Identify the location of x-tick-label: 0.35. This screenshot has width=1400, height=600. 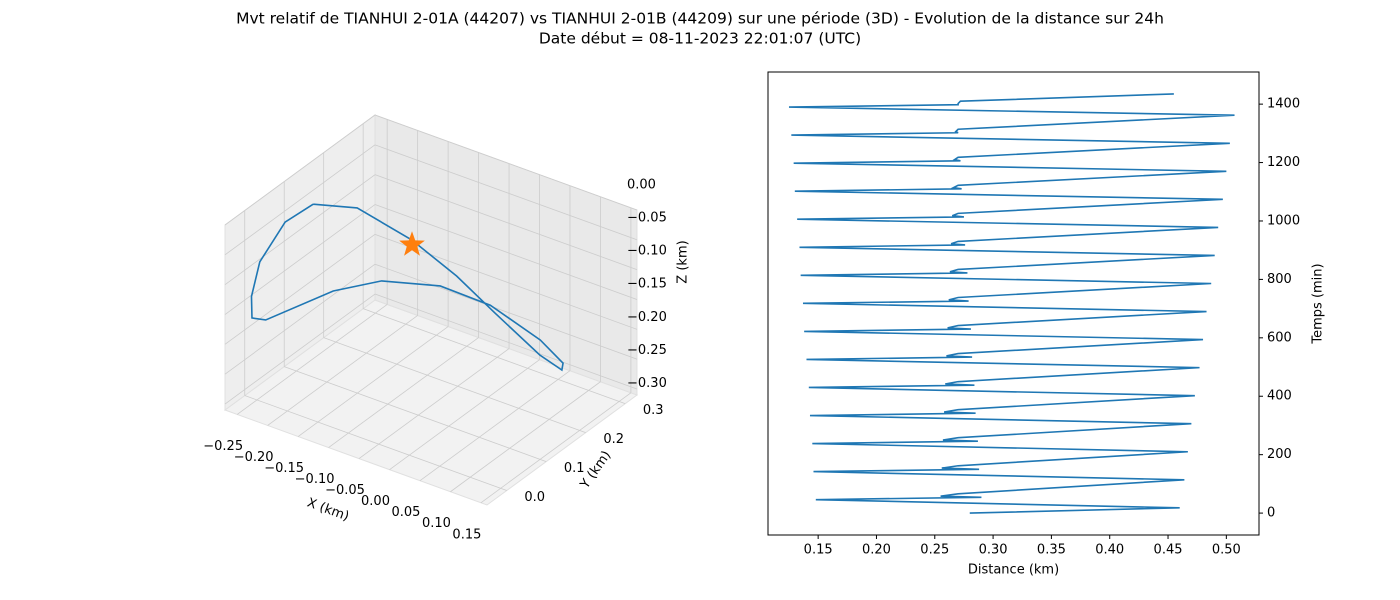
(1051, 550).